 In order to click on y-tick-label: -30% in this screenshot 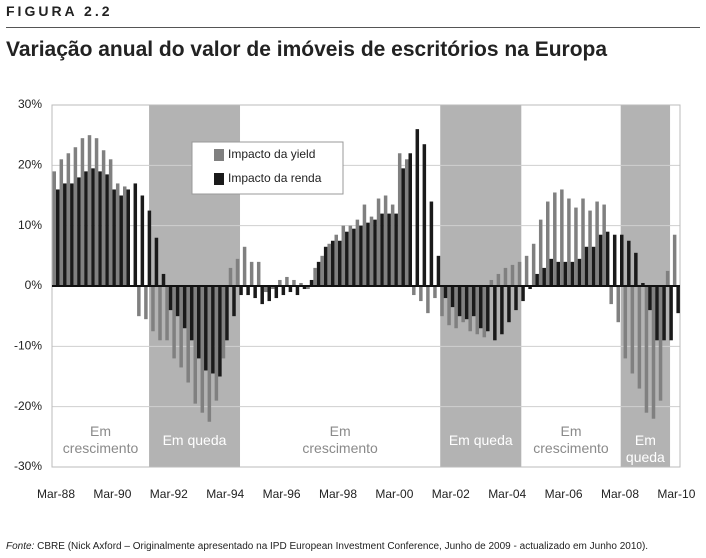, I will do `click(28, 466)`.